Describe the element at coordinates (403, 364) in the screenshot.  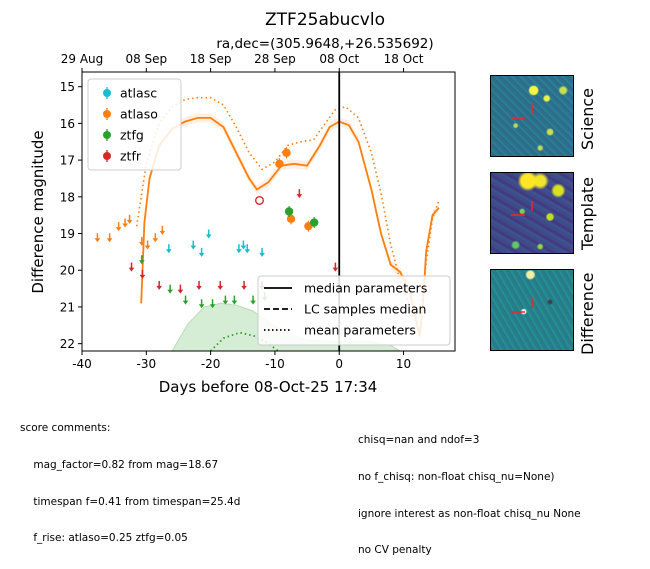
I see `x-tick-label: 10` at that location.